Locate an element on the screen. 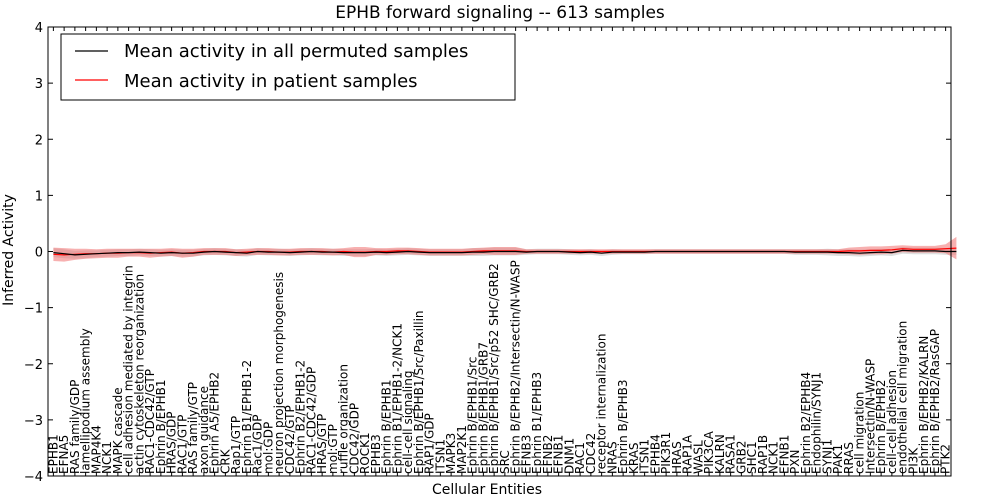 The height and width of the screenshot is (500, 1000). x-category-label: actin cytoskeleton reorganization is located at coordinates (139, 374).